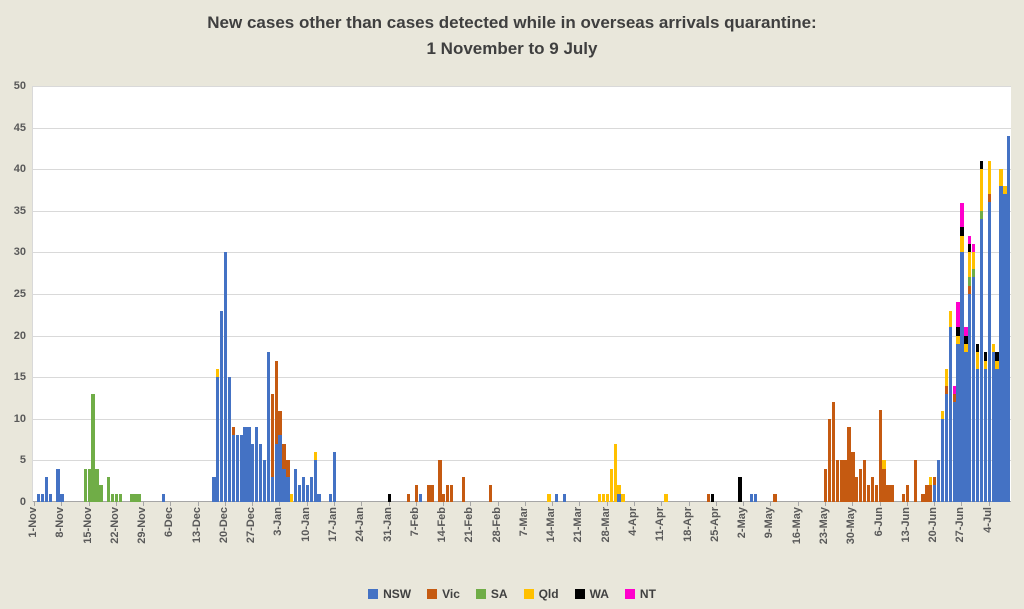  Describe the element at coordinates (878, 522) in the screenshot. I see `x-tick-label-6-Jun: 6-Jun` at that location.